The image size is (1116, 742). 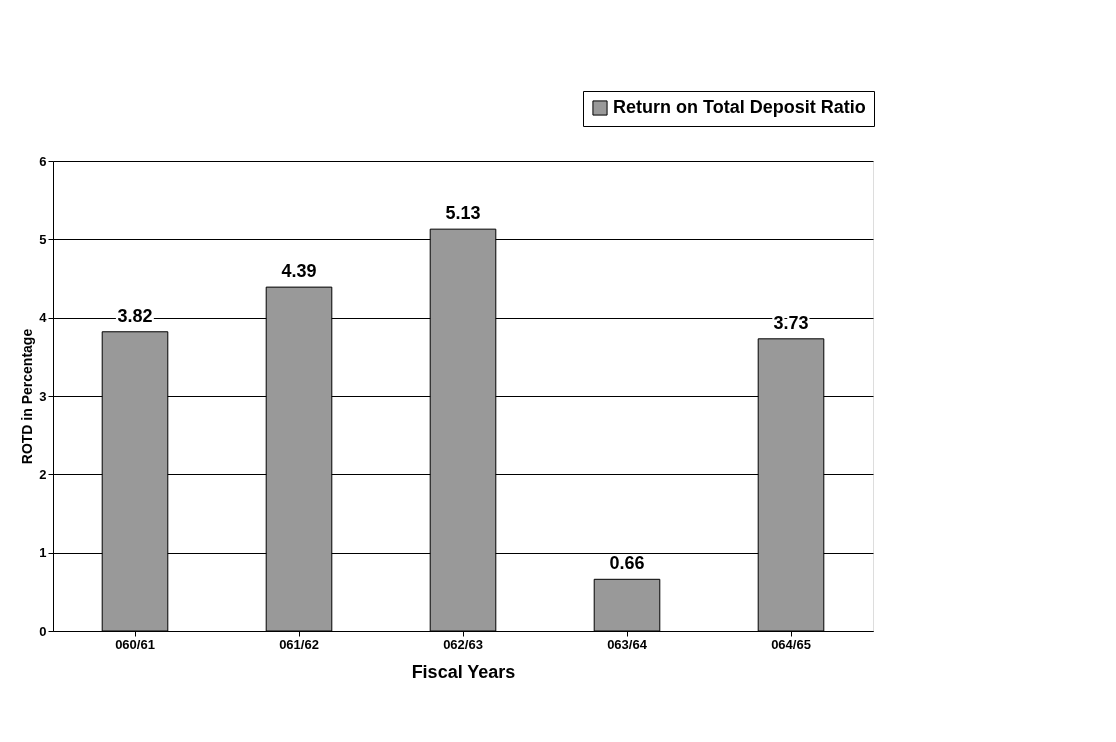 What do you see at coordinates (627, 644) in the screenshot?
I see `x-tick-label: 063/64` at bounding box center [627, 644].